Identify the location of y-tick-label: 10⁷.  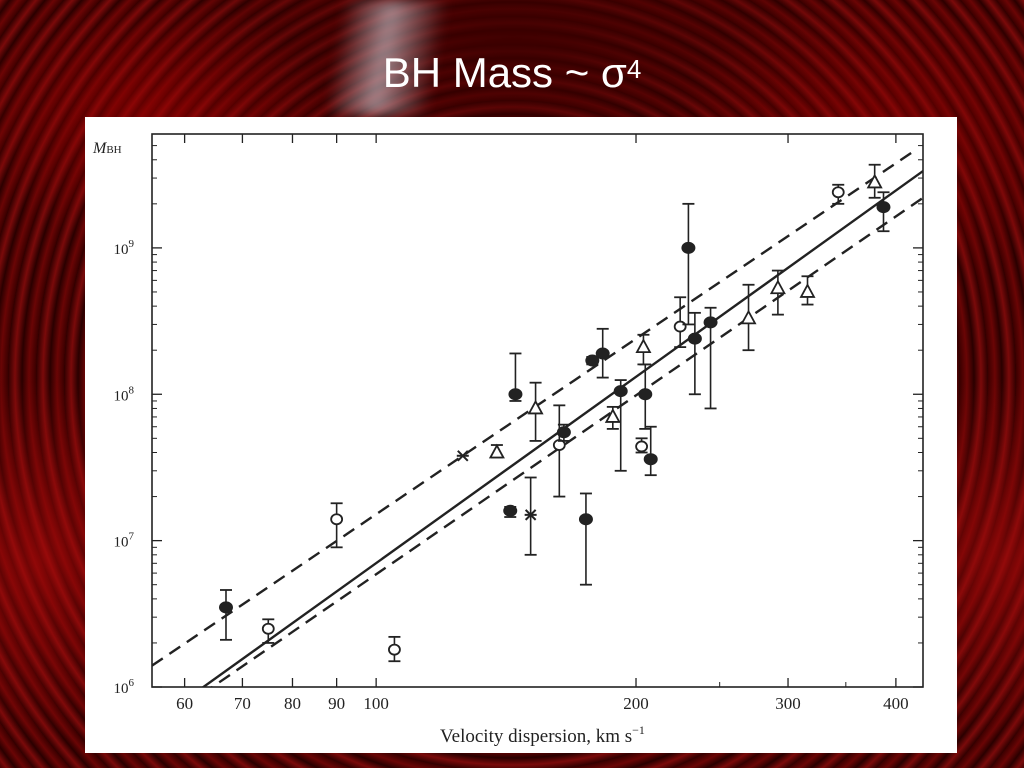
(124, 541).